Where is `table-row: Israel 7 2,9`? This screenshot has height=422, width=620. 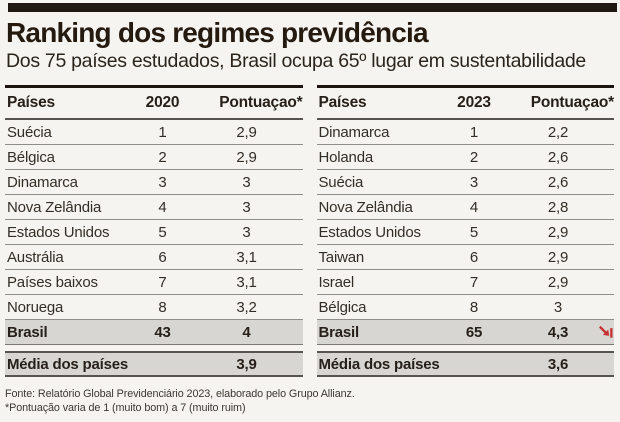 table-row: Israel 7 2,9 is located at coordinates (465, 282).